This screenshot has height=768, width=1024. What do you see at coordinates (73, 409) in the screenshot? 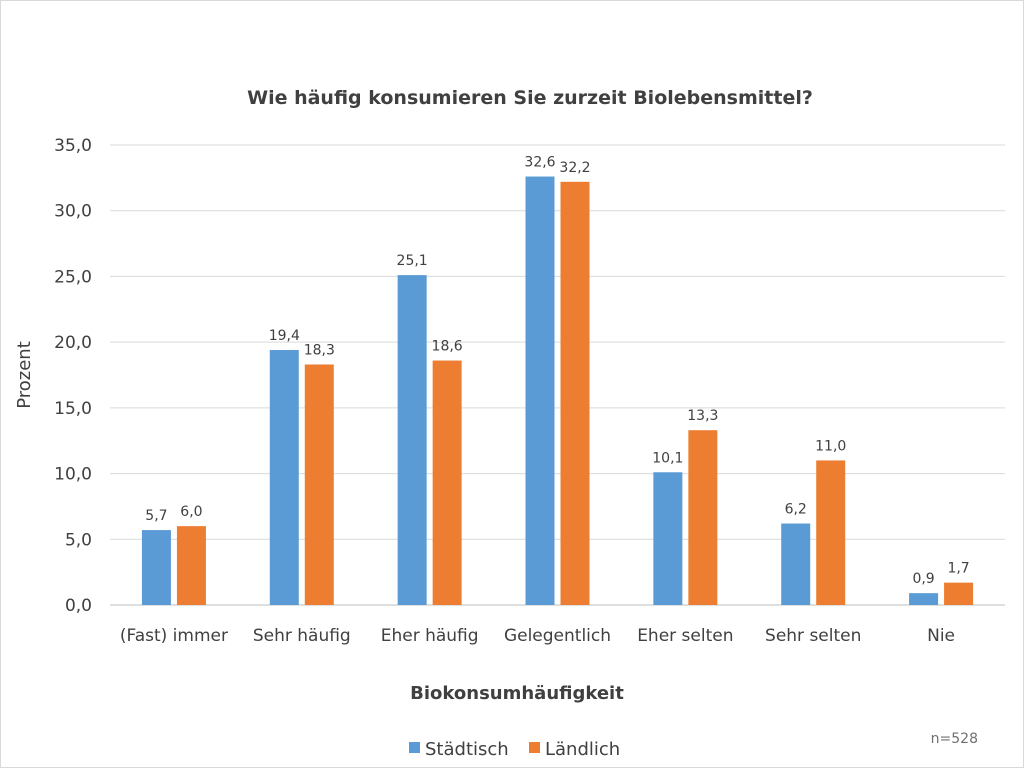
I see `y-tick-label: 15,0` at bounding box center [73, 409].